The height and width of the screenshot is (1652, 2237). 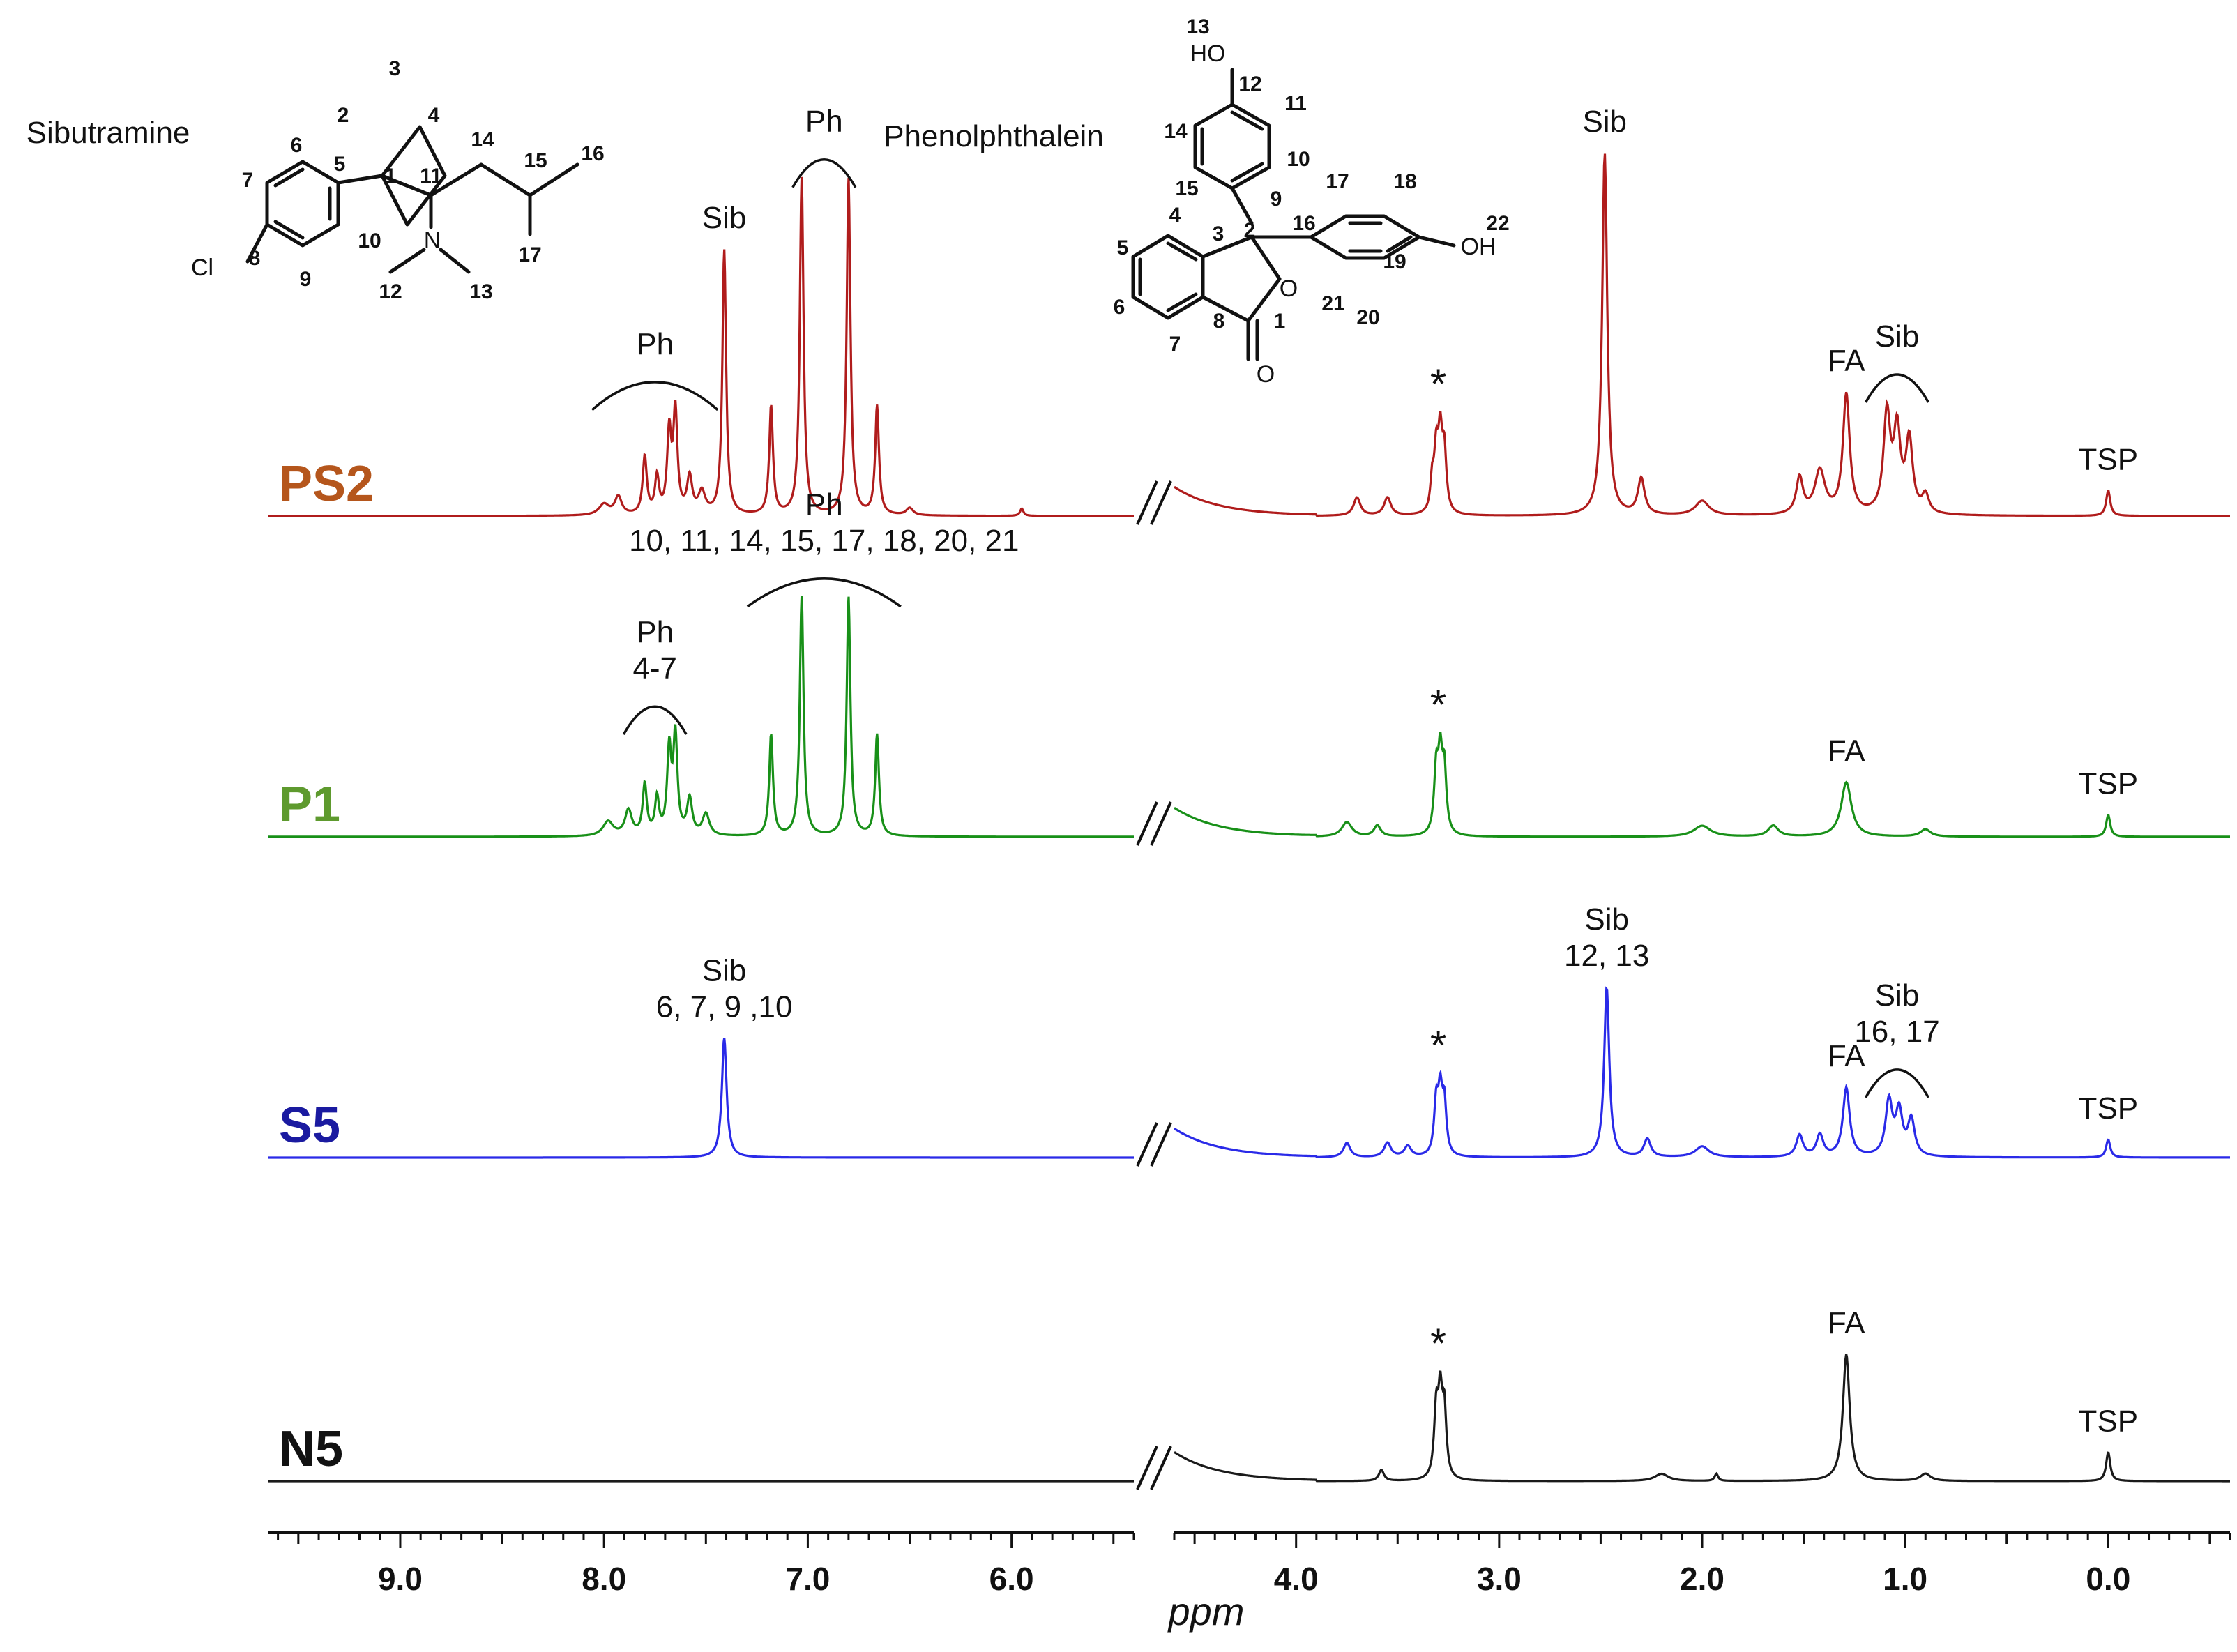 I want to click on ph-atom-19: 19, so click(x=1395, y=261).